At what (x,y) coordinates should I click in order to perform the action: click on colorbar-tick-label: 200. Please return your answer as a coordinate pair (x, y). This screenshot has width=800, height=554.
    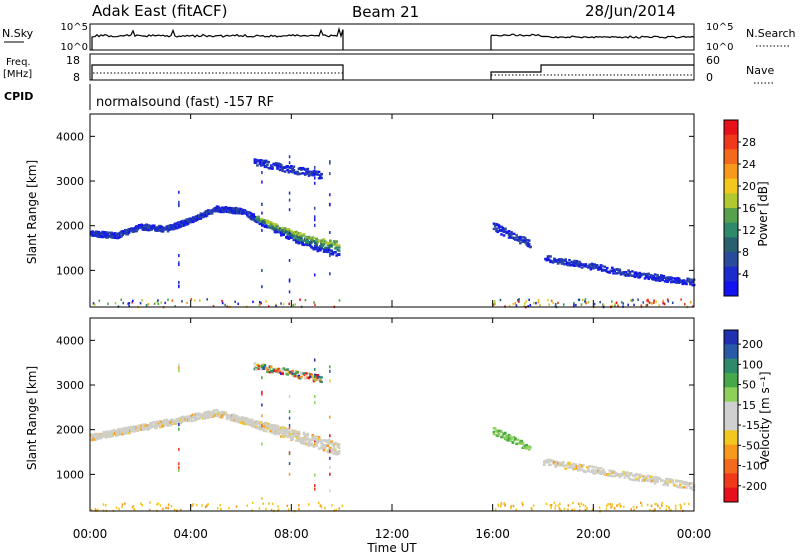
    Looking at the image, I should click on (752, 344).